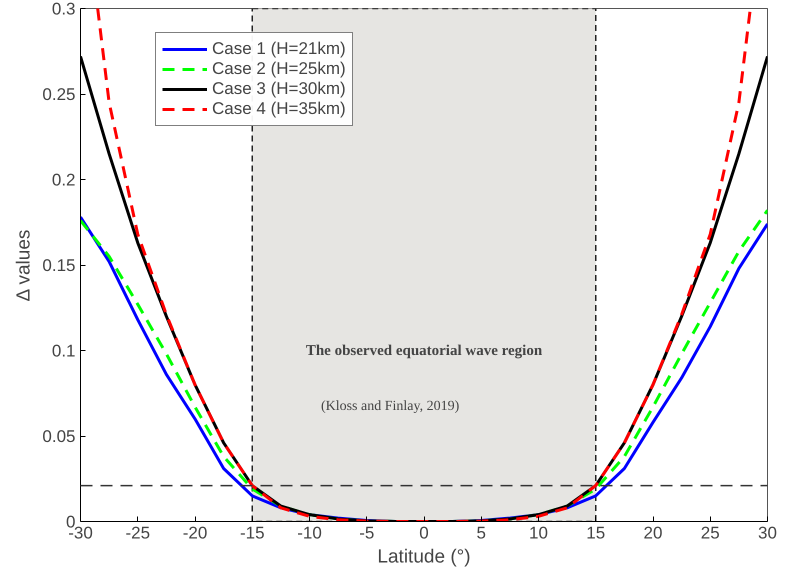 Image resolution: width=785 pixels, height=576 pixels. Describe the element at coordinates (390, 406) in the screenshot. I see `annotation: (Kloss and Finlay, 2019)` at that location.